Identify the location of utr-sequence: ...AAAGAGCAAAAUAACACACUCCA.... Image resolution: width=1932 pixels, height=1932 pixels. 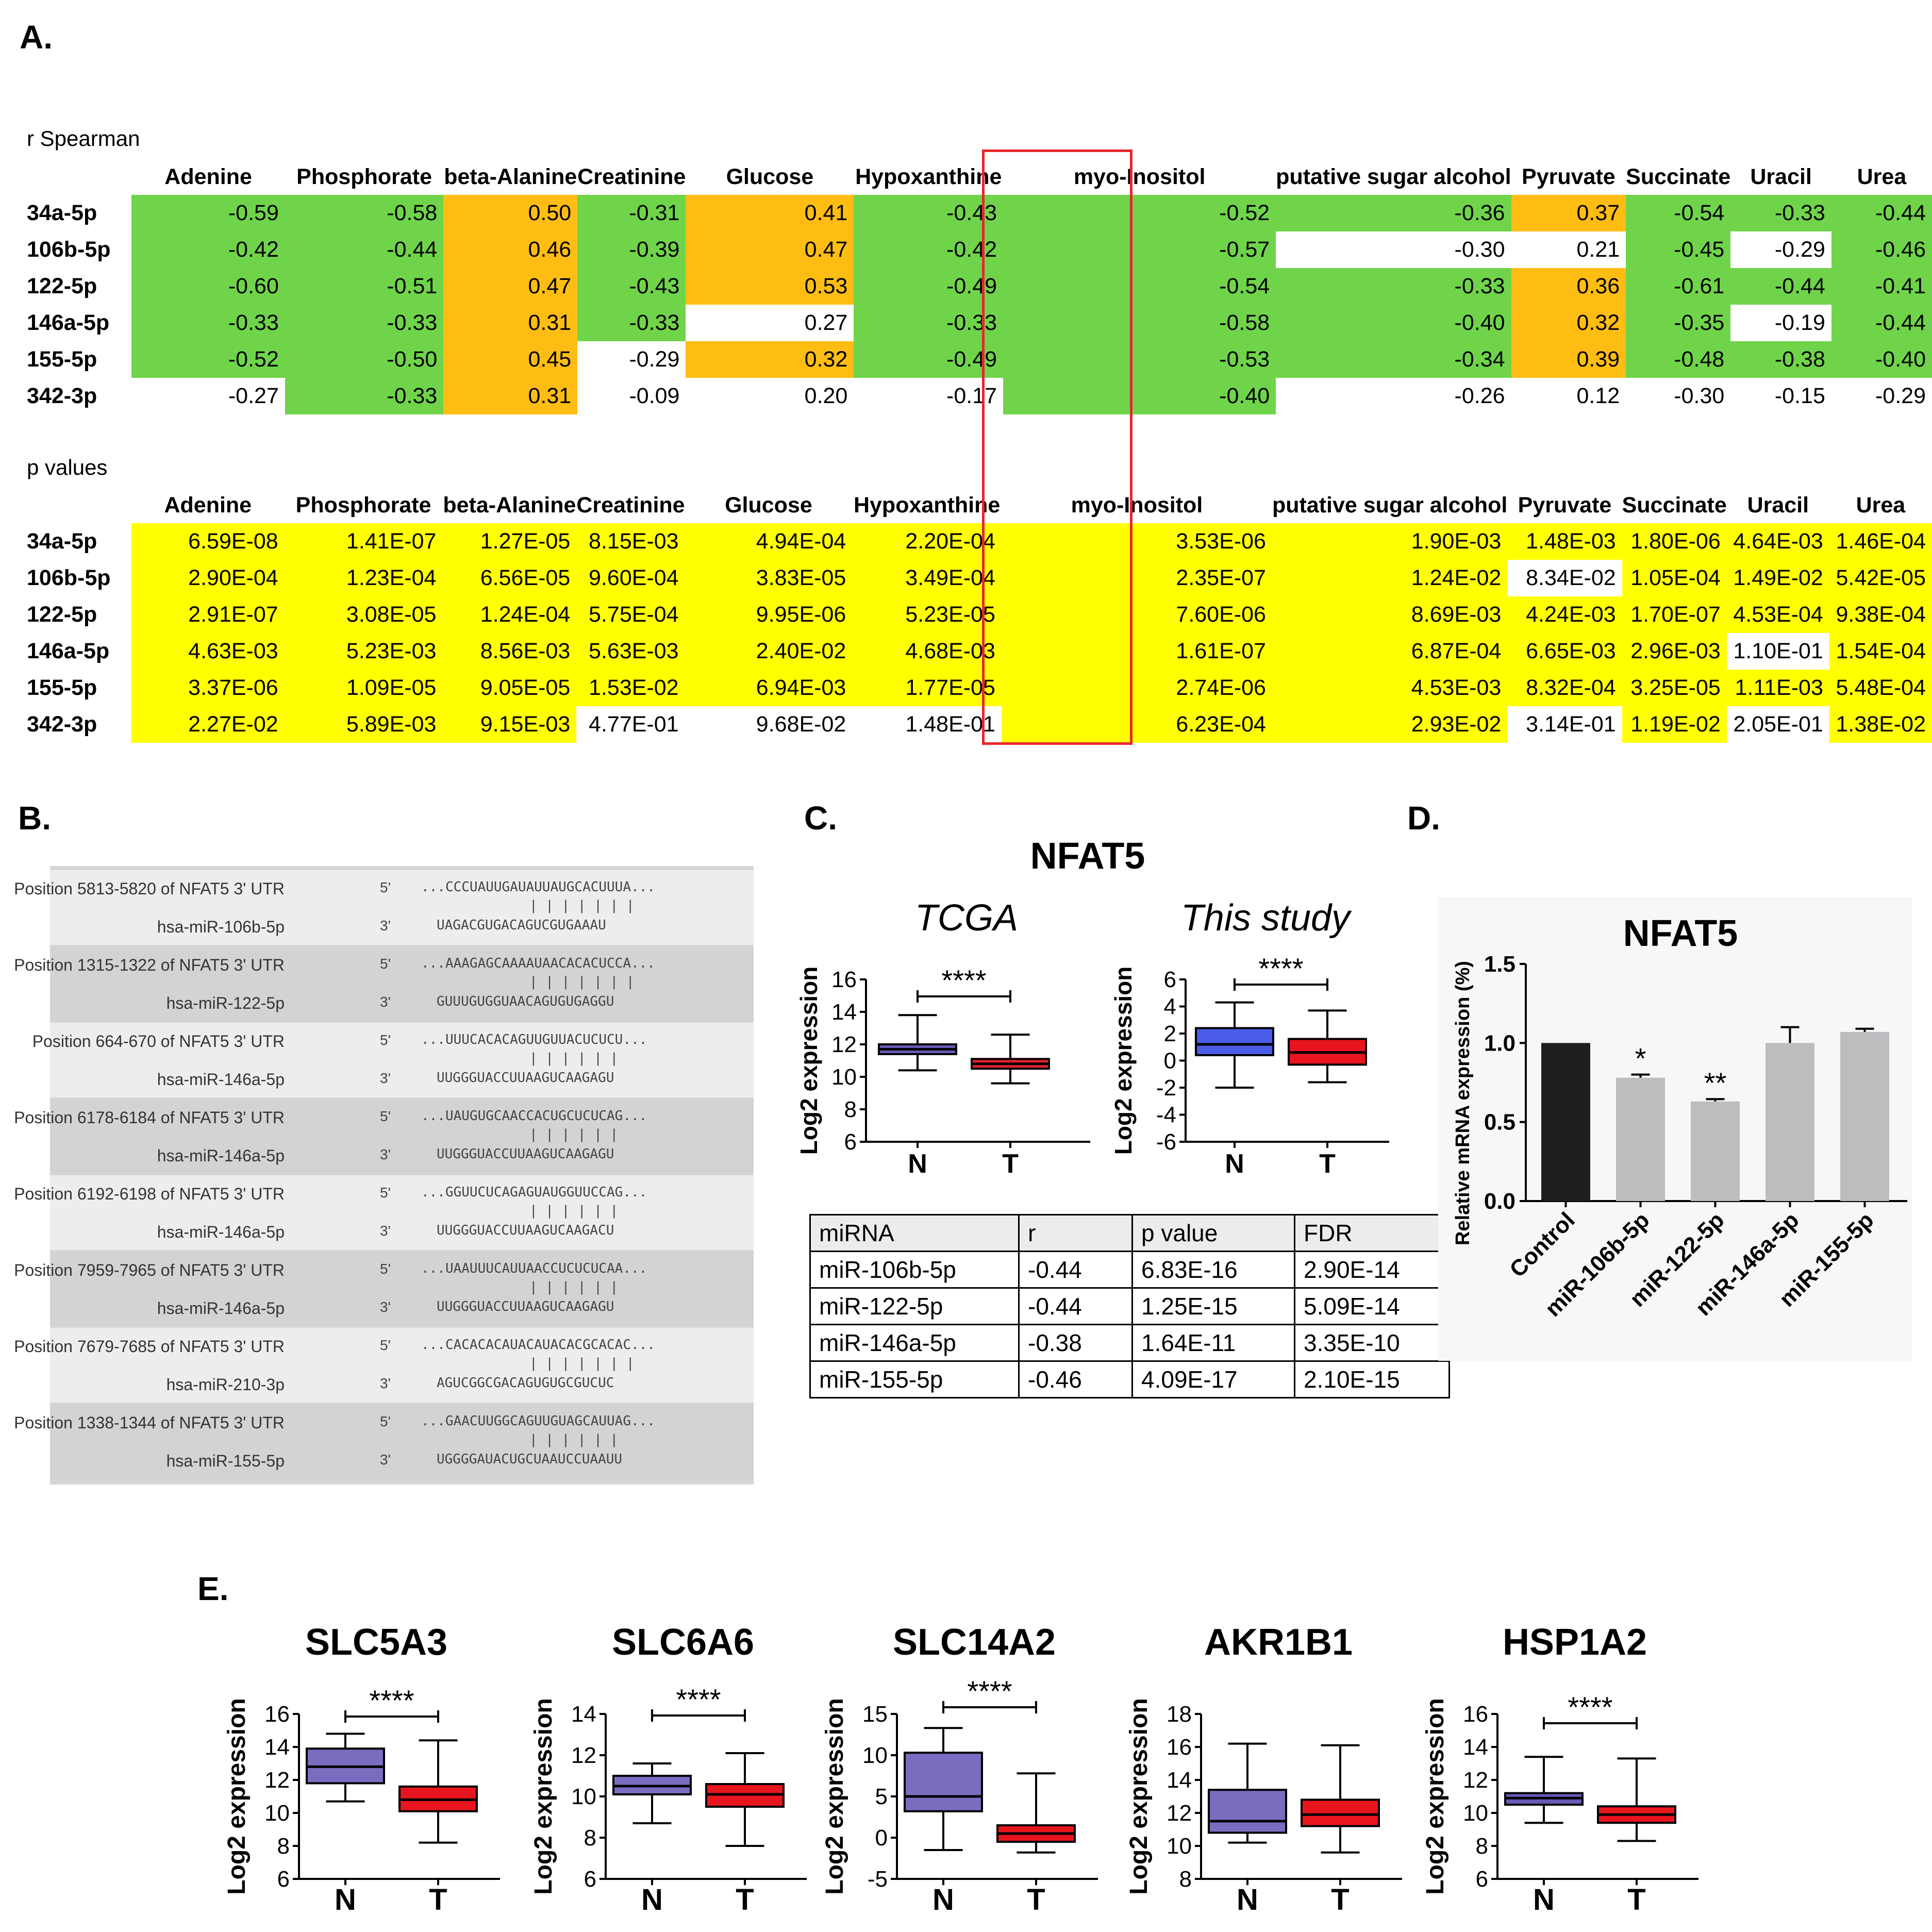
(538, 963).